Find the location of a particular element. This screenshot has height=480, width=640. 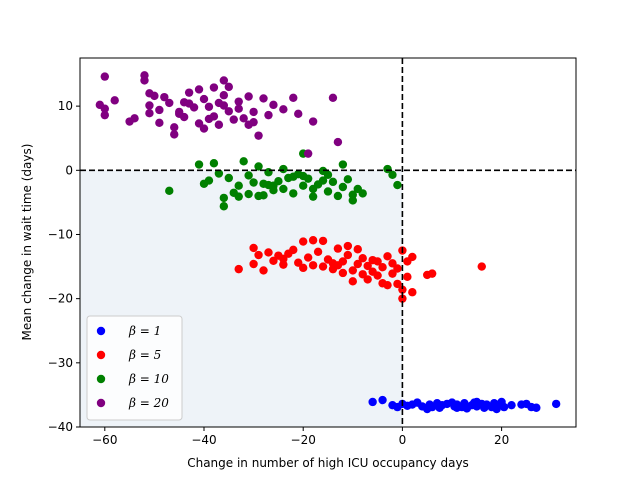

legend-label: β = 20 is located at coordinates (148, 403).